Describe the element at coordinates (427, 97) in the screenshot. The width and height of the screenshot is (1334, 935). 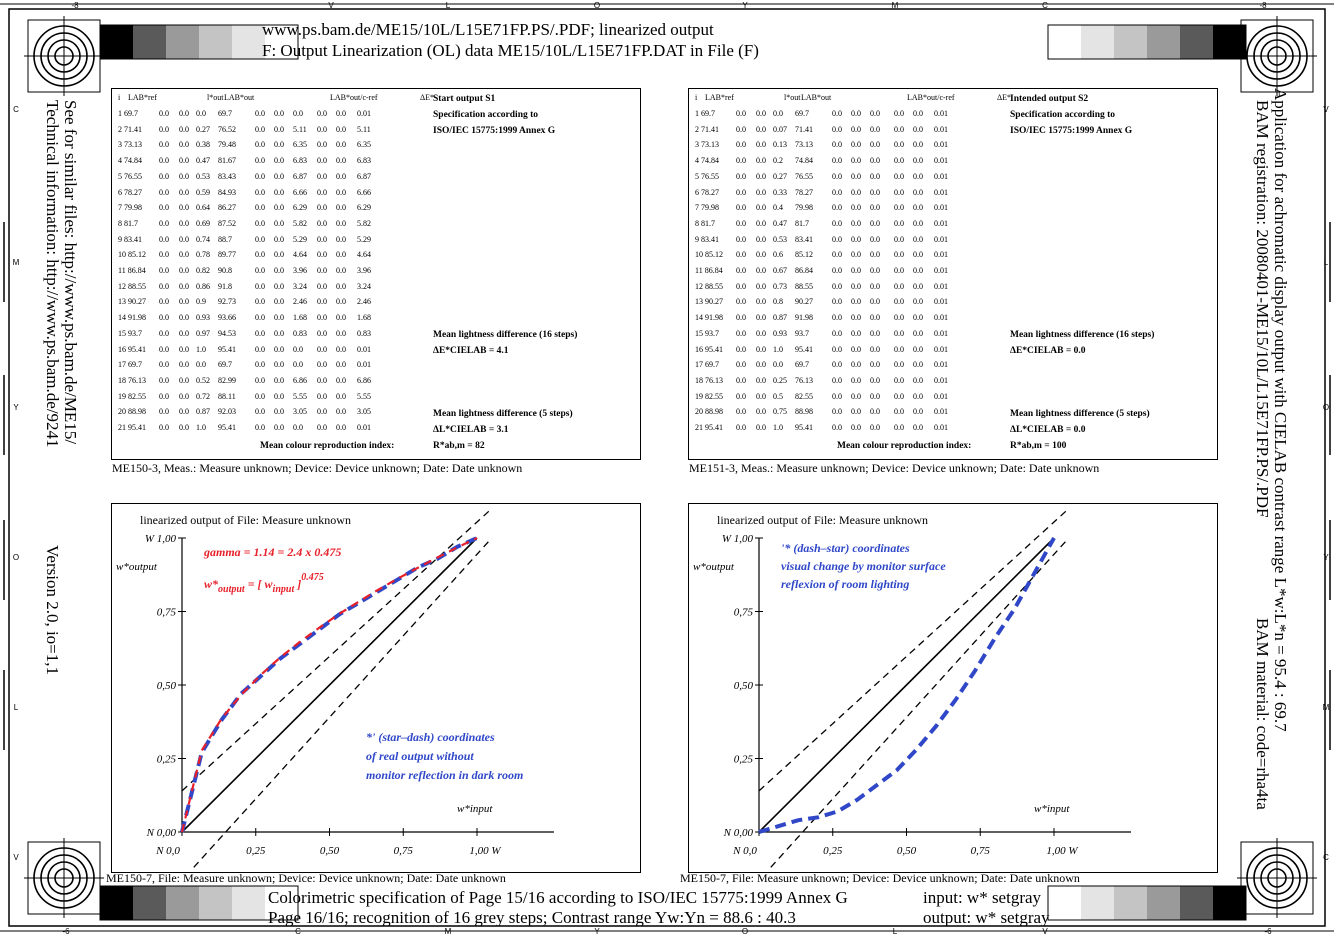
I see `table-header-cell: ΔE*` at that location.